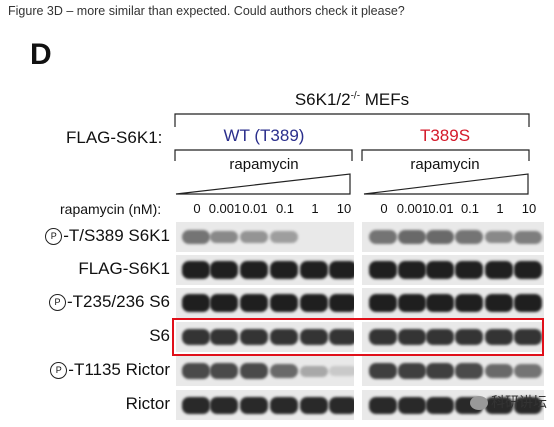  I want to click on flag-label: FLAG-S6K1:, so click(114, 137).